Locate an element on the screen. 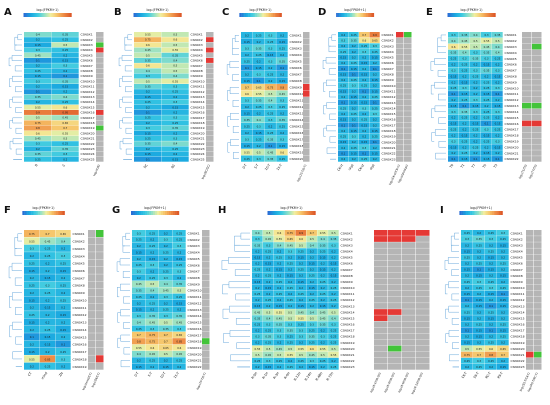  cell-value: 0.35 is located at coordinates (282, 61).